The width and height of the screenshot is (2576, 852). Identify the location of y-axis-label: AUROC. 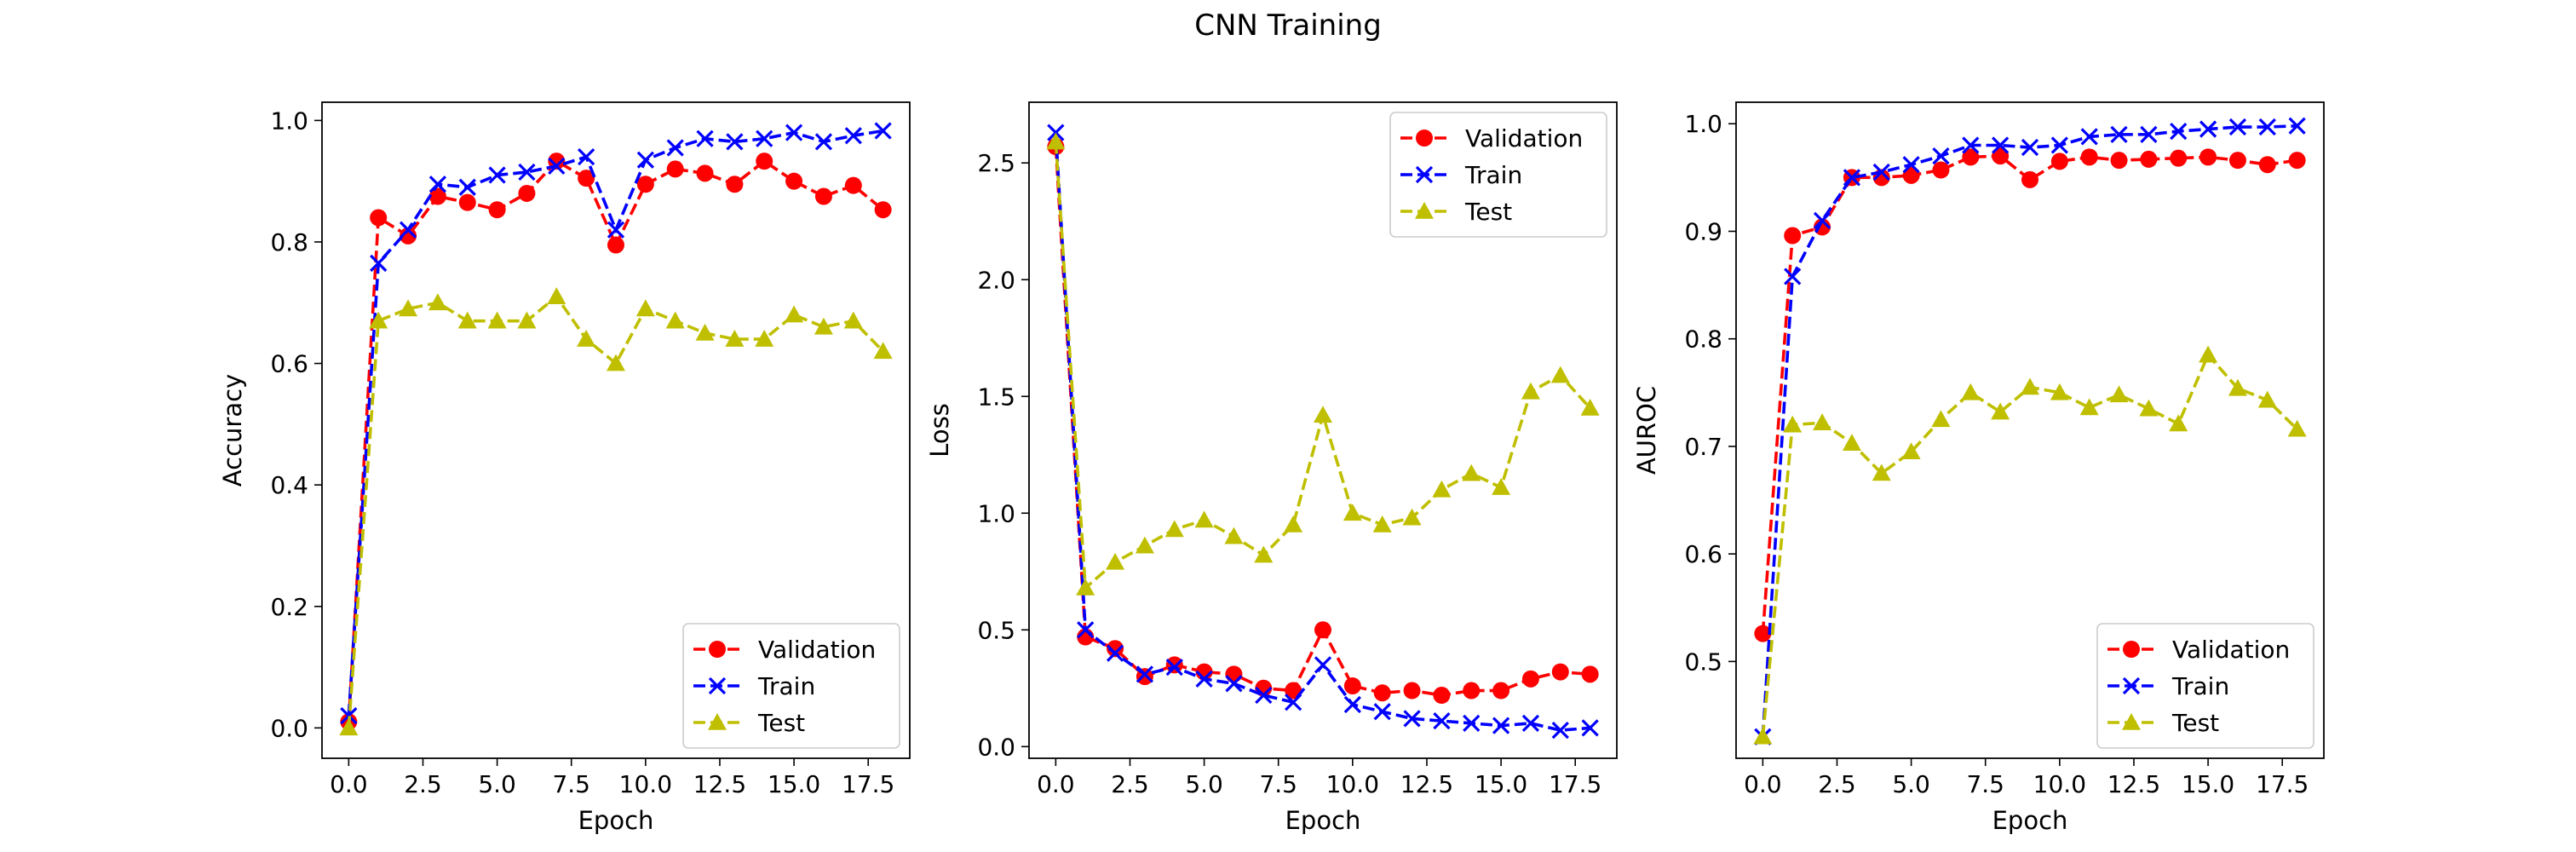
(1647, 430).